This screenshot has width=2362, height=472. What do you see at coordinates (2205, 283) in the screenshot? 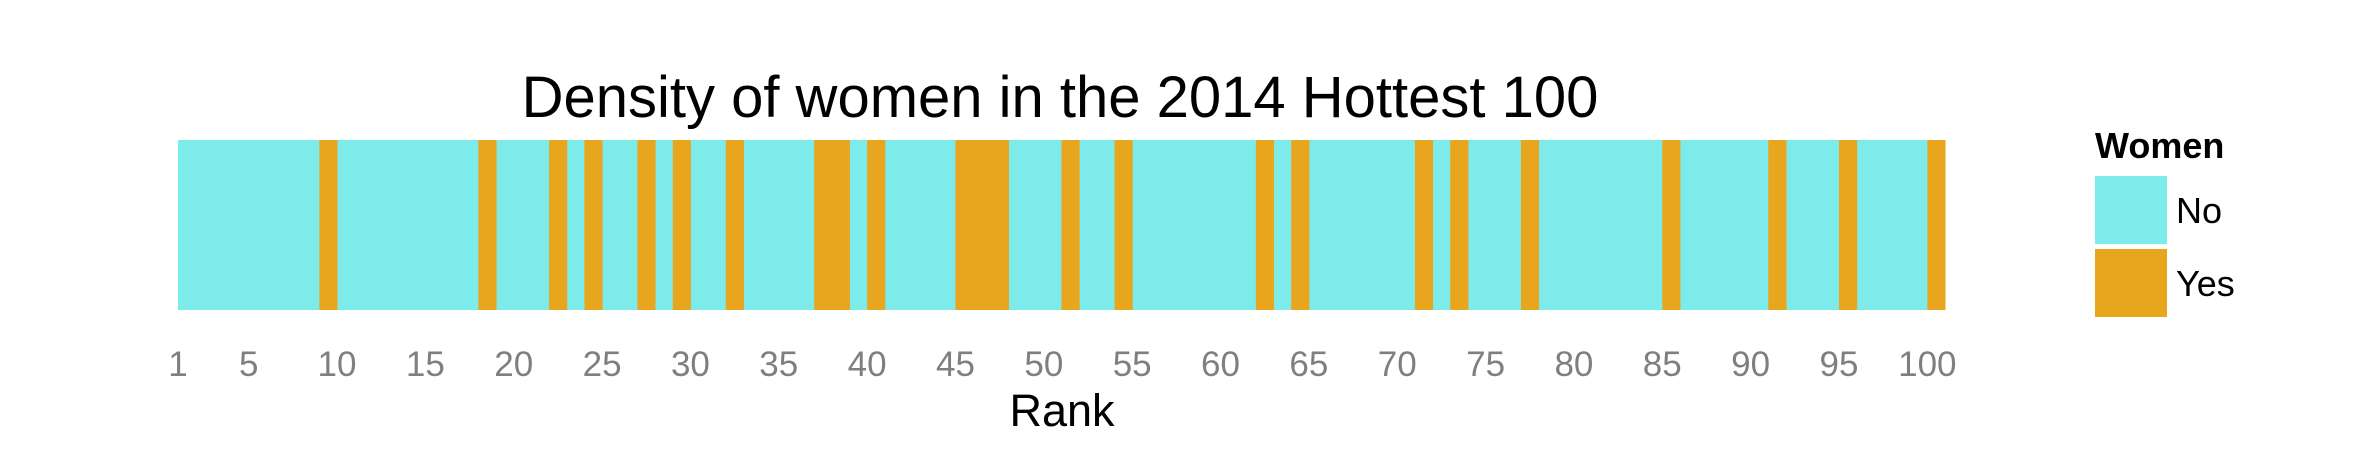
I see `legend-label-yes: Yes` at bounding box center [2205, 283].